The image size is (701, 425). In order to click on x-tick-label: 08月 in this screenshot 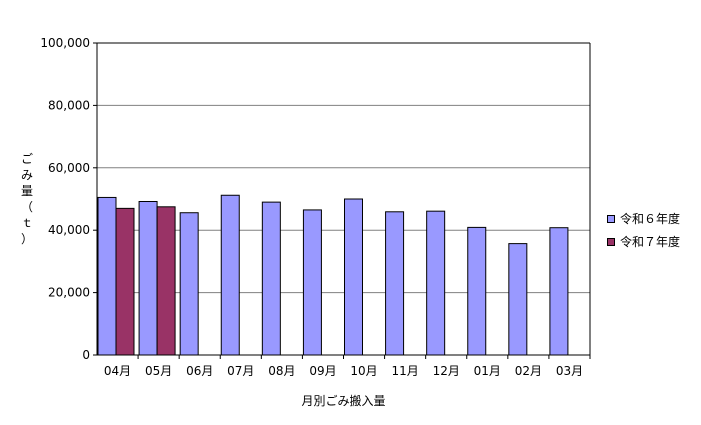, I will do `click(281, 371)`.